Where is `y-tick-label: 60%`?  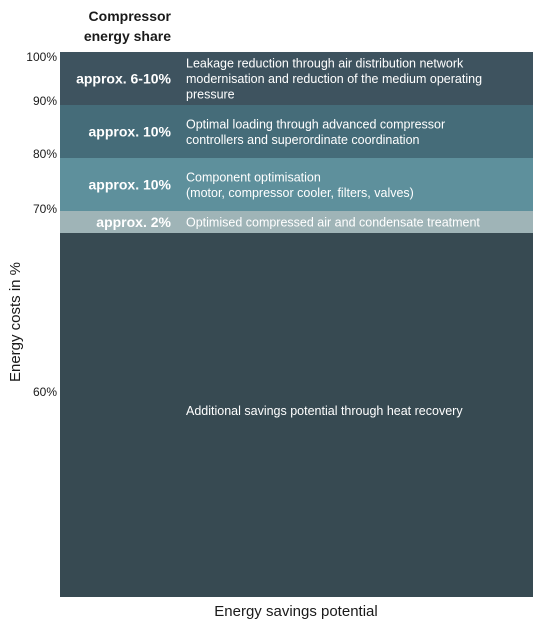
y-tick-label: 60% is located at coordinates (45, 392).